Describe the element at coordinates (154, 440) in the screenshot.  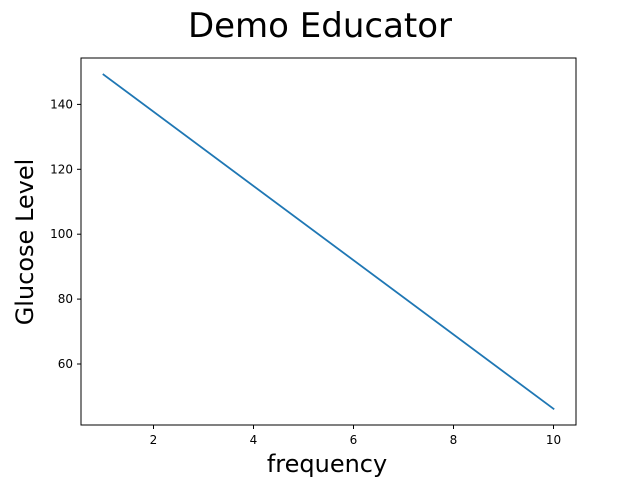
I see `x-tick-label: 2` at that location.